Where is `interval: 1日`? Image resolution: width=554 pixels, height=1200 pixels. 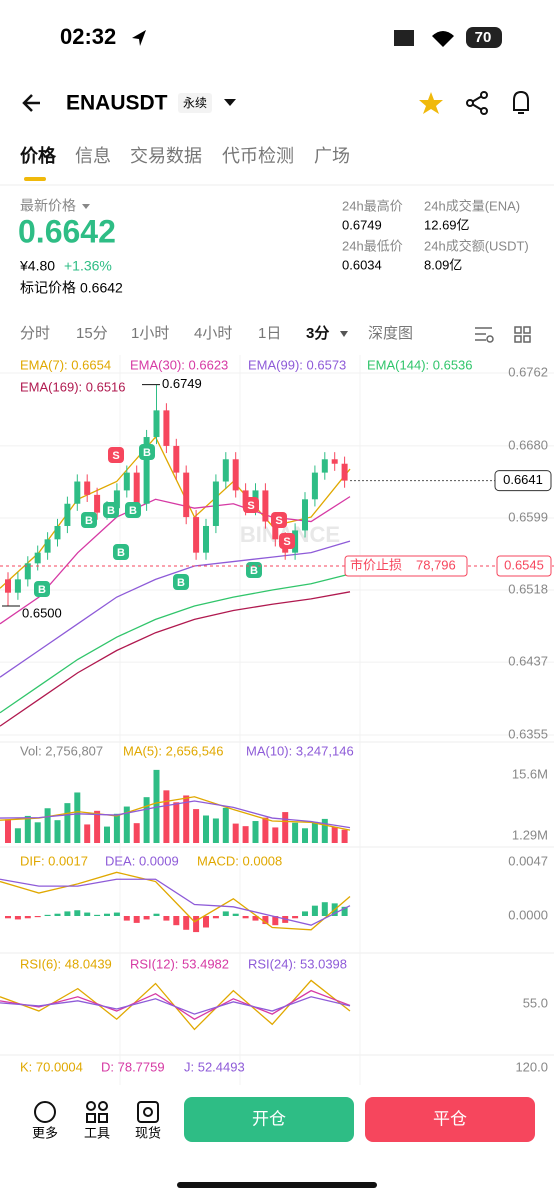
interval: 1日 is located at coordinates (269, 333).